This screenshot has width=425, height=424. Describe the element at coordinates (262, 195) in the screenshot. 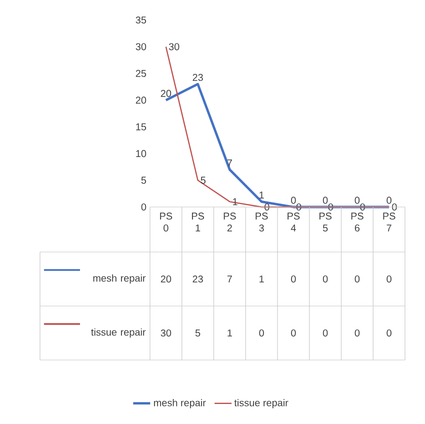

I see `text: 1` at that location.